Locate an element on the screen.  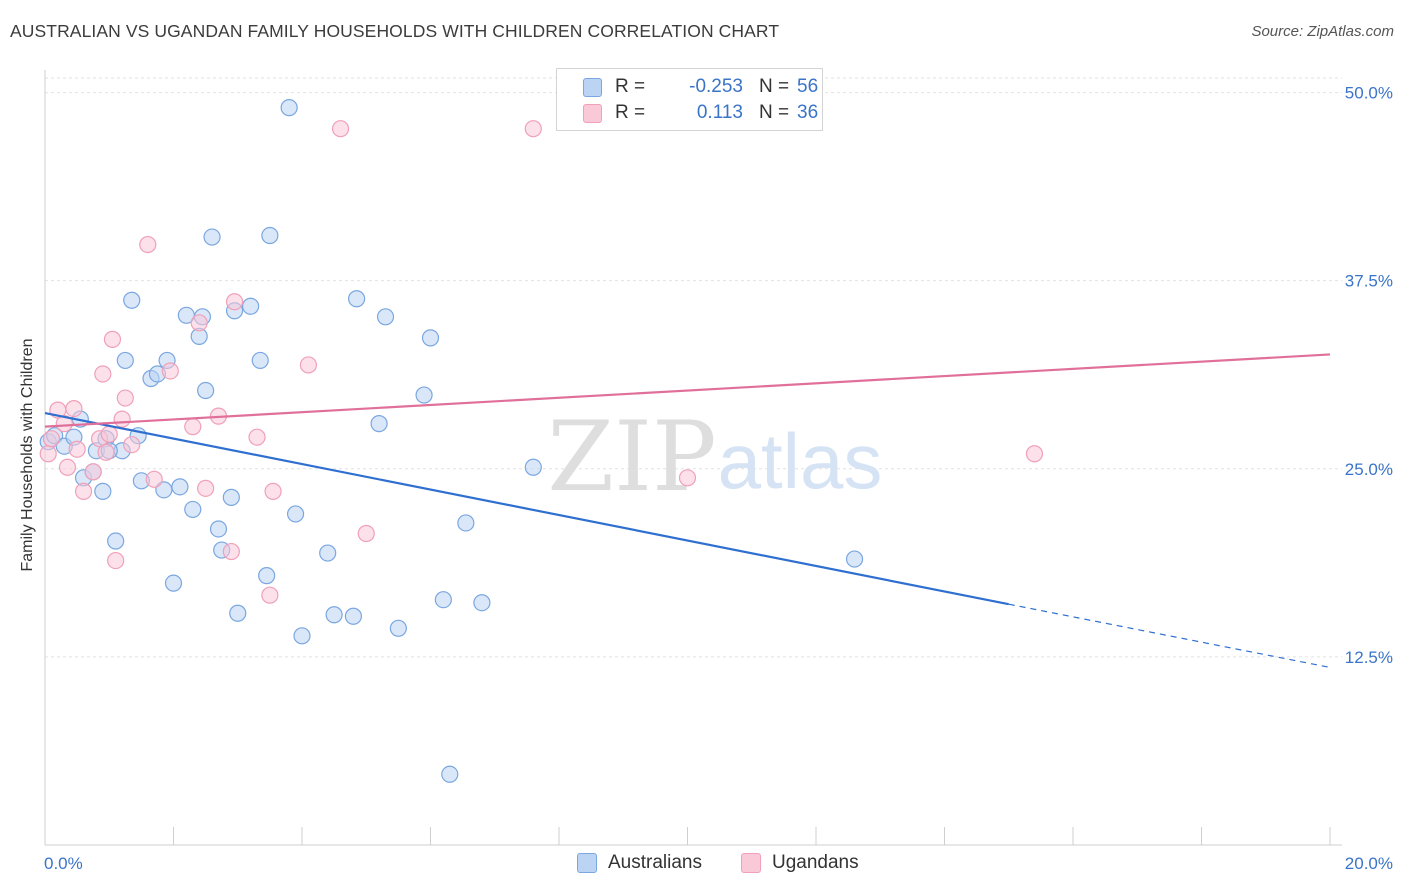
legend-item-ugandans: Ugandans is located at coordinates (800, 863).